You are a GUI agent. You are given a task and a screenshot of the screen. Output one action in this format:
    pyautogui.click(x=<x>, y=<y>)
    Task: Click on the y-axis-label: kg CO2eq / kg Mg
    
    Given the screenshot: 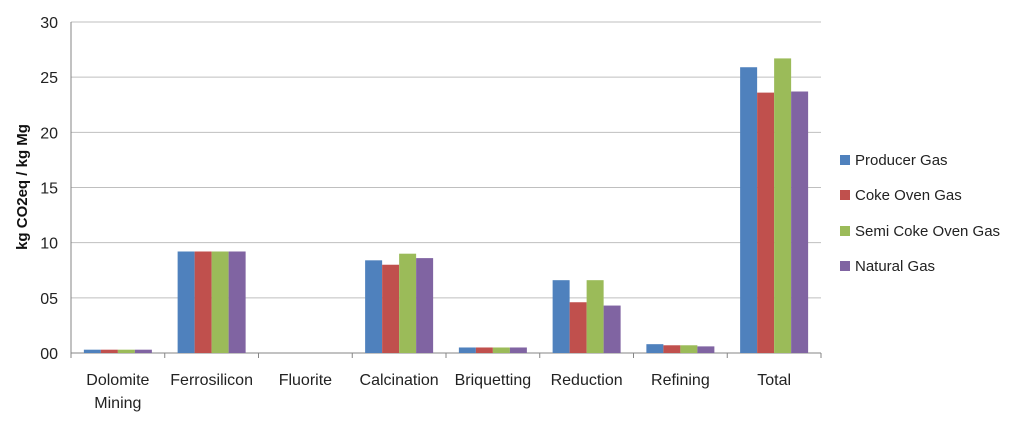 What is the action you would take?
    pyautogui.click(x=22, y=187)
    